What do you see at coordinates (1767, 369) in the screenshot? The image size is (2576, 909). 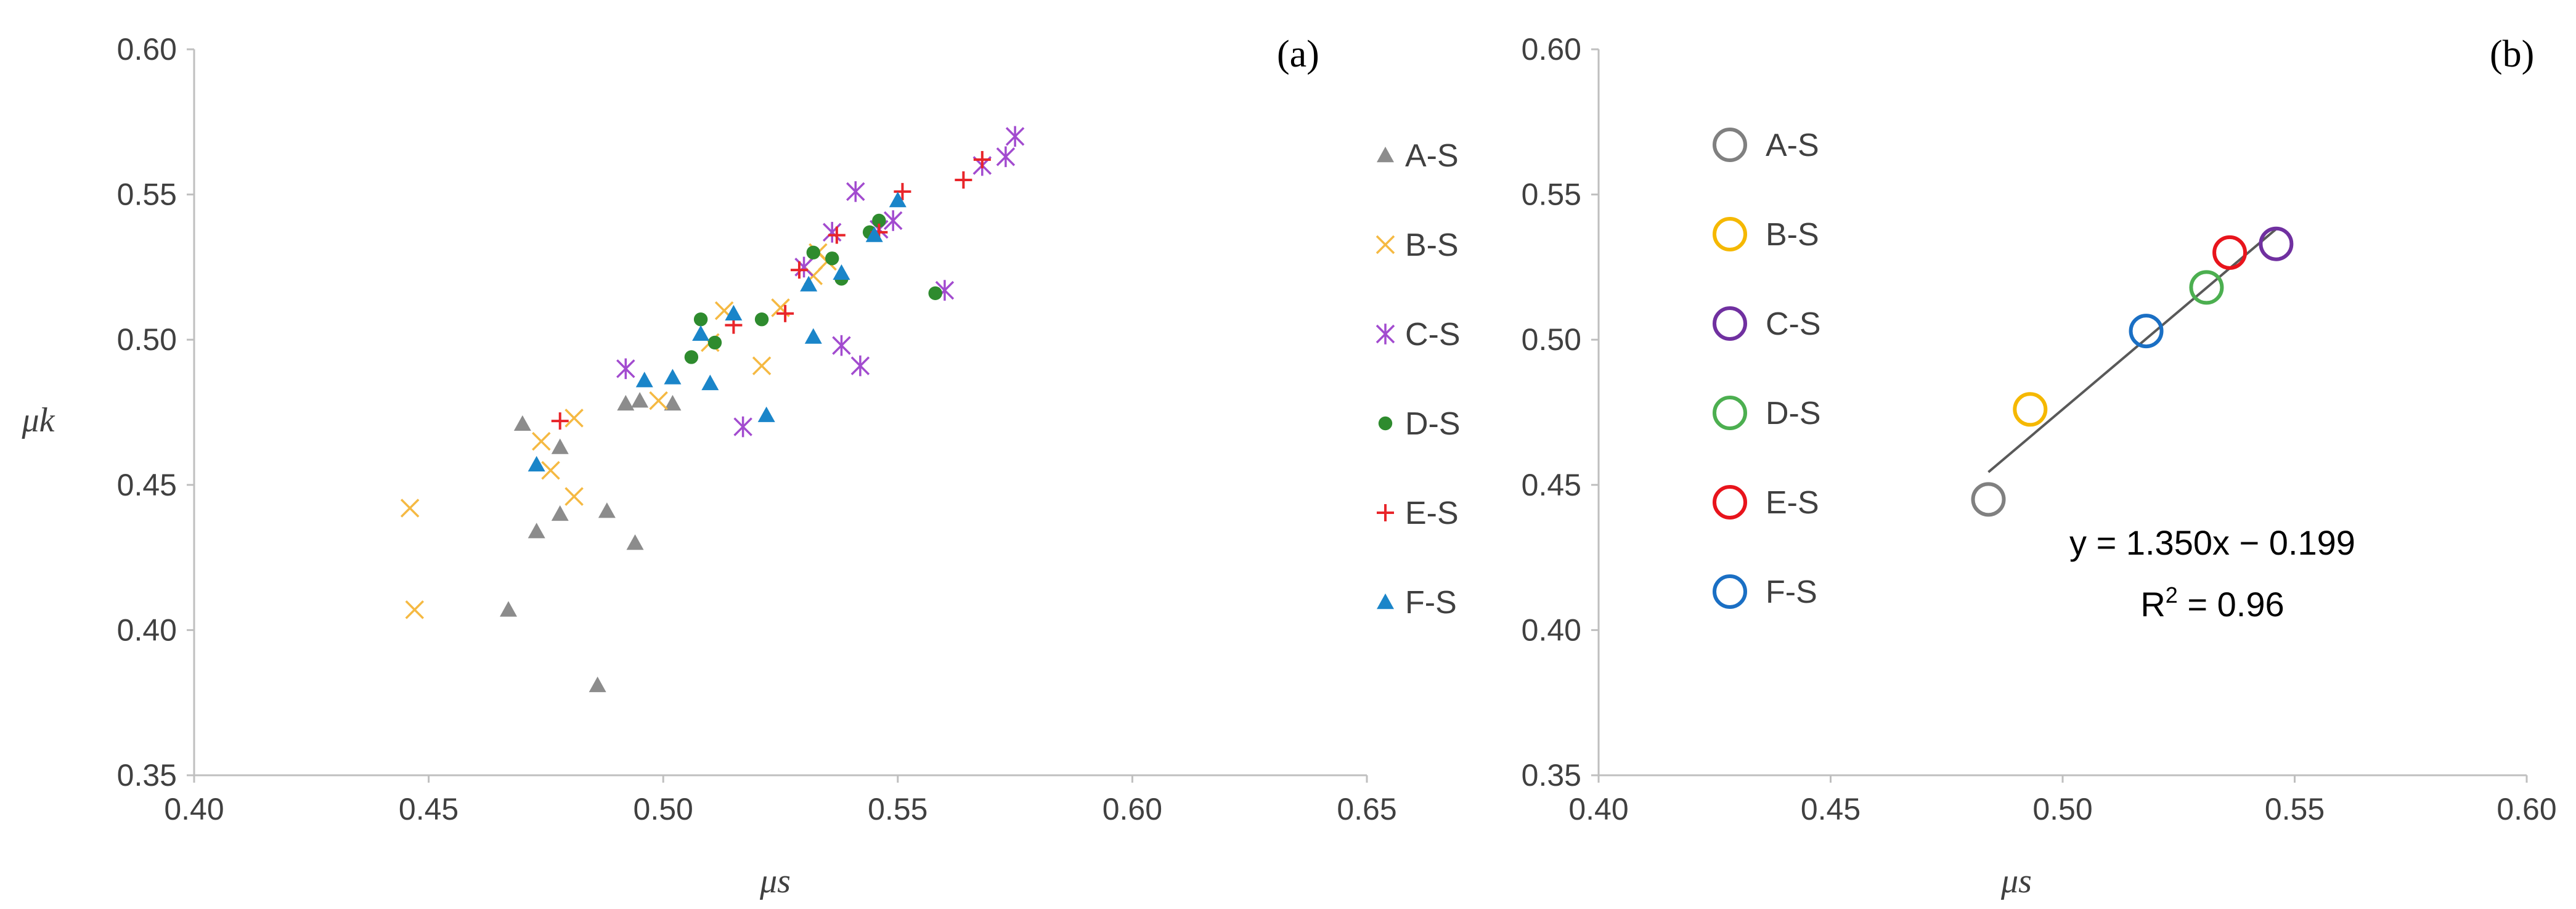 I see `legend-b: A-S B-S C-S D-S E-S F-S` at bounding box center [1767, 369].